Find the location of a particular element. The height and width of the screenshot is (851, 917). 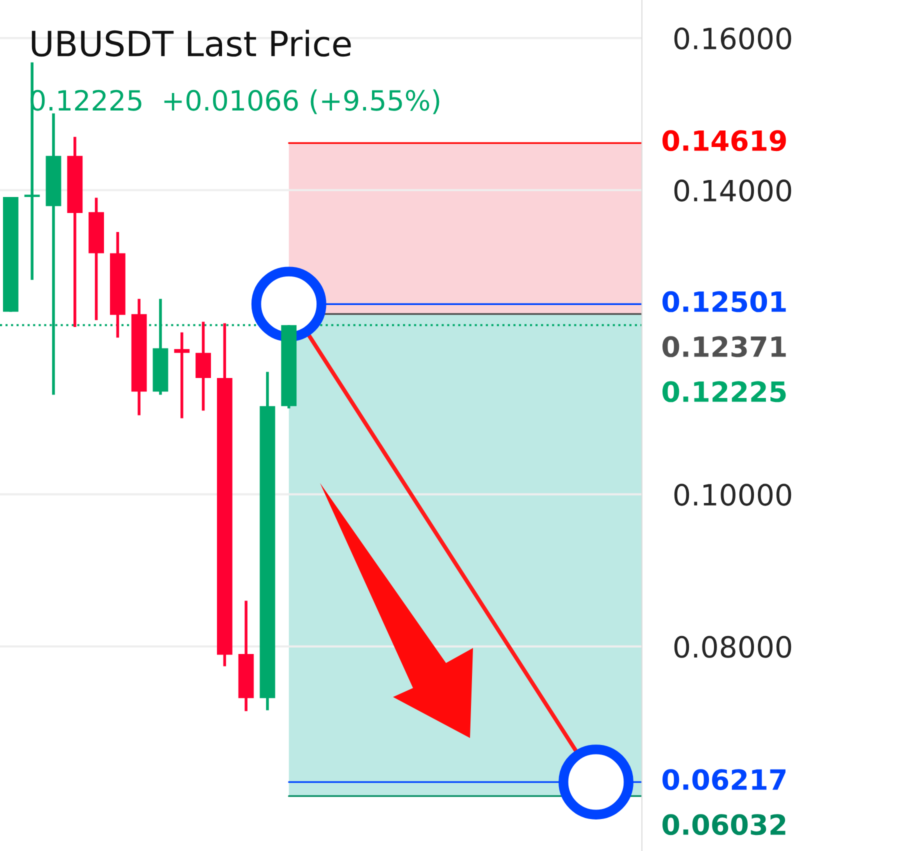

ref-line-label: 0.14619 is located at coordinates (724, 141).